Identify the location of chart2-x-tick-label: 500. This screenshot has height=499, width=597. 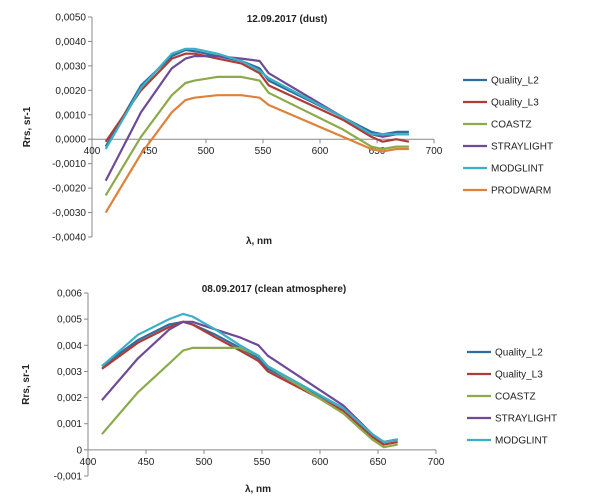
(204, 462).